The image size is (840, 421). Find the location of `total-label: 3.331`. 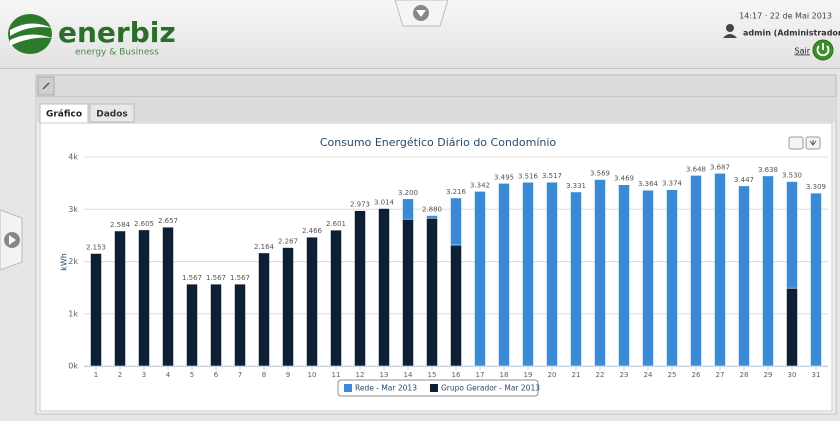

total-label: 3.331 is located at coordinates (576, 186).